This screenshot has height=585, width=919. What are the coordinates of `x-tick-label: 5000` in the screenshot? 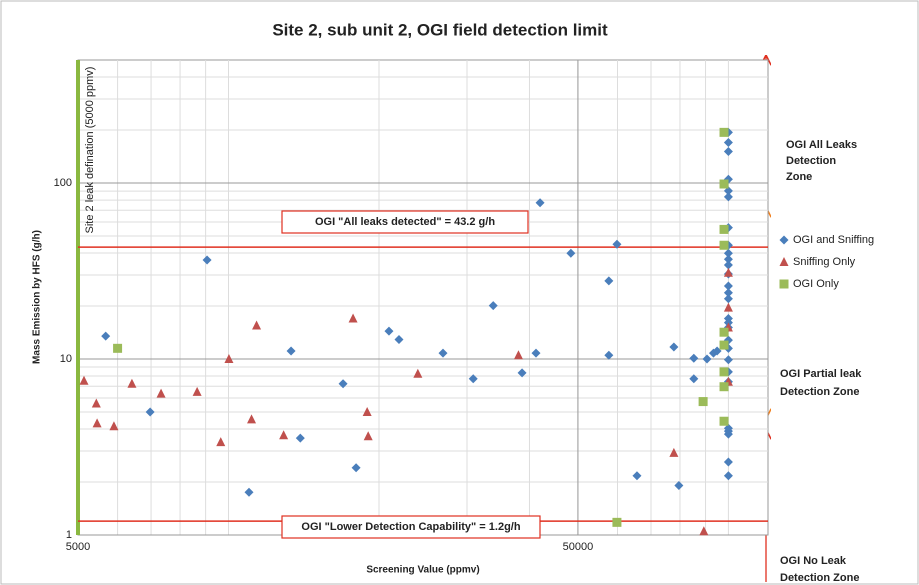 It's located at (78, 547).